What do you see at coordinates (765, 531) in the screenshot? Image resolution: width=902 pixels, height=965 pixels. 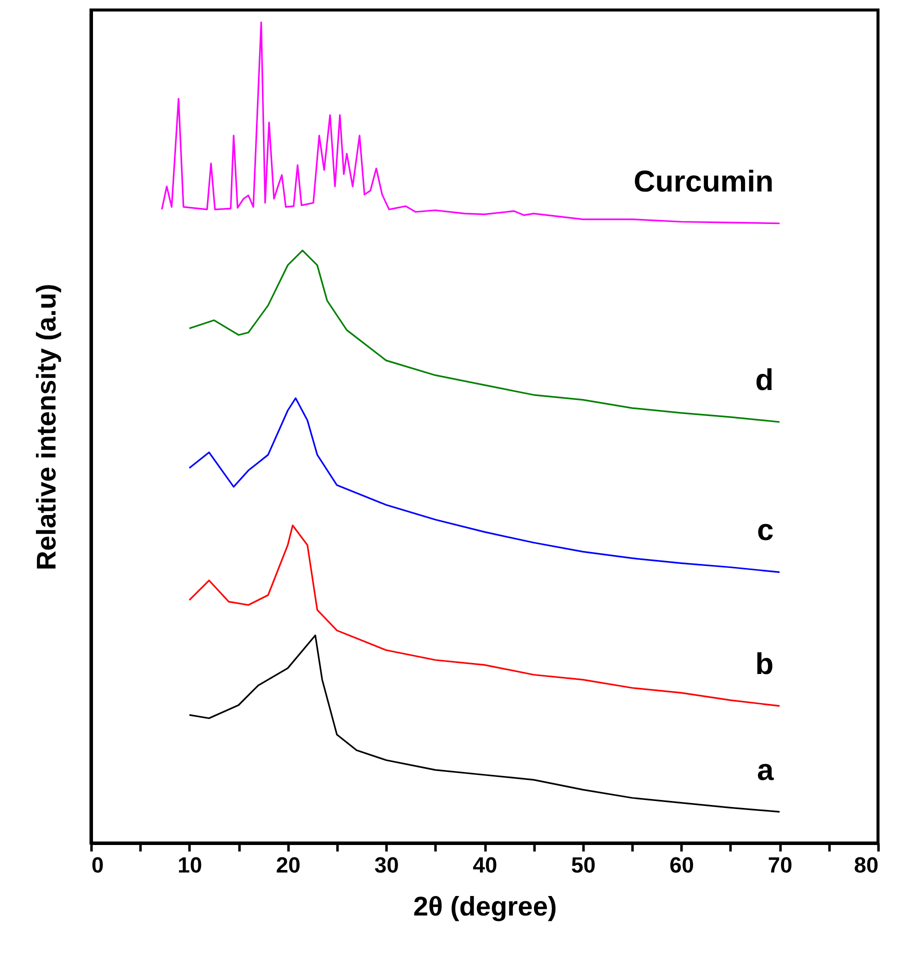 I see `series-label: c` at bounding box center [765, 531].